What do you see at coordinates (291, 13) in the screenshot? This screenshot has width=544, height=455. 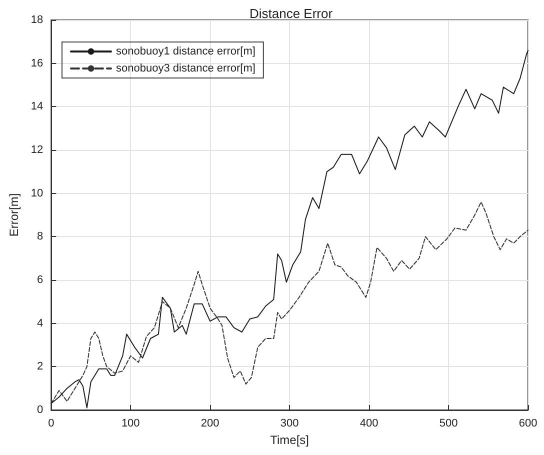 I see `chart-title: Distance Error` at bounding box center [291, 13].